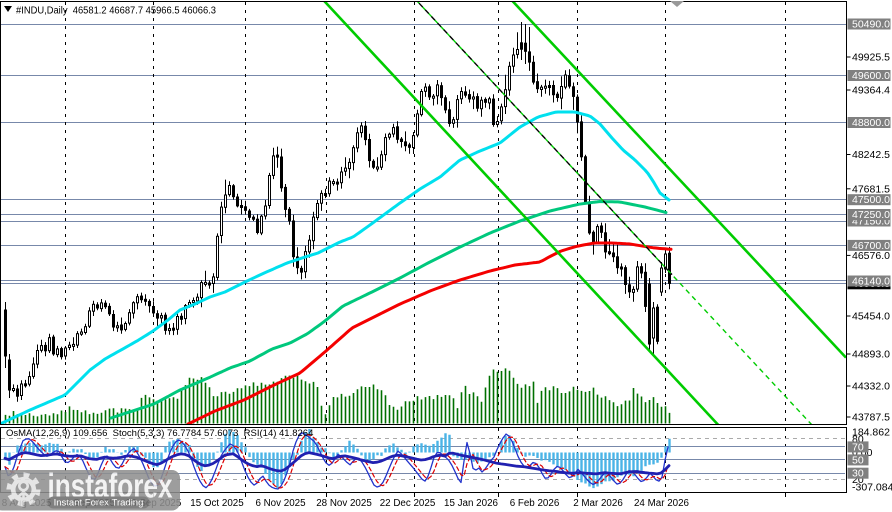  I want to click on svg-text: Instant Forex Trading, so click(99, 503).